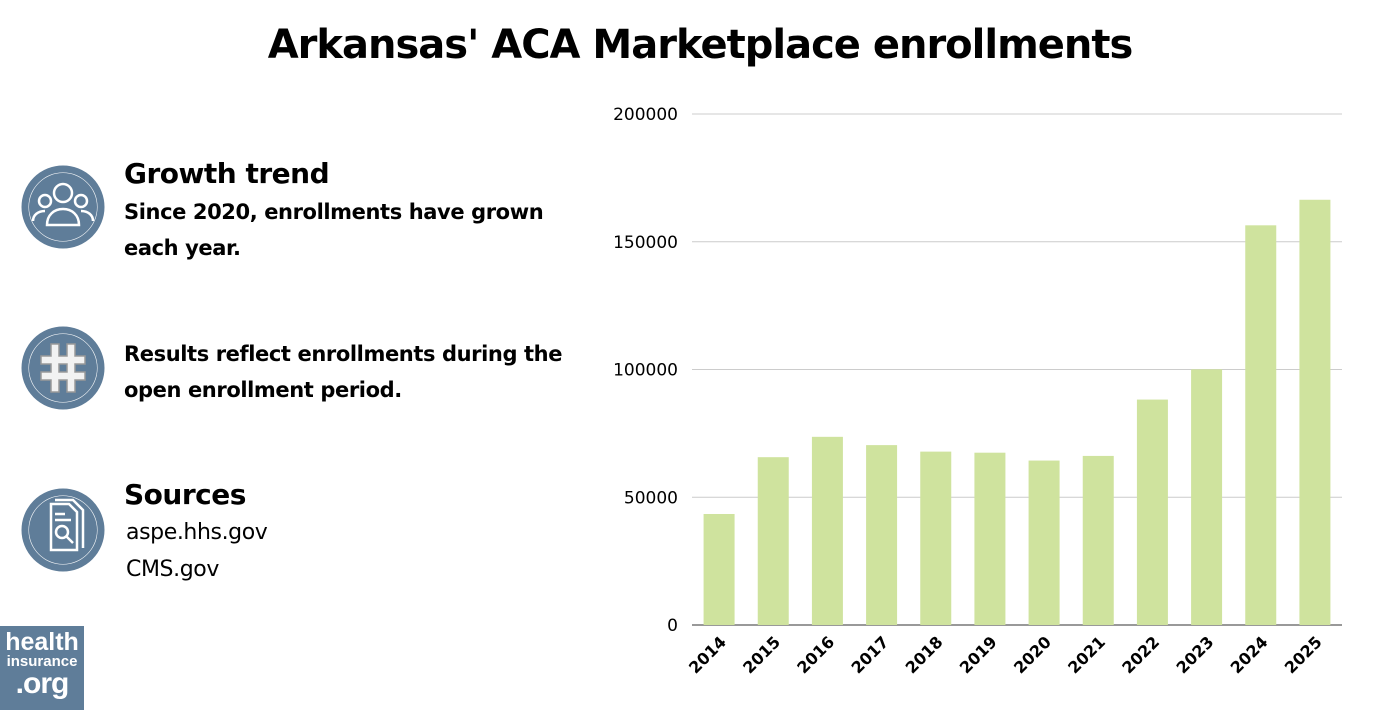  Describe the element at coordinates (1315, 412) in the screenshot. I see `bar-2025` at that location.